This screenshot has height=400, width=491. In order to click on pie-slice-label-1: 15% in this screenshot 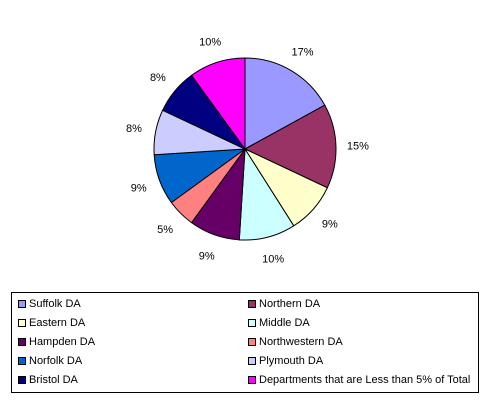, I will do `click(358, 147)`.